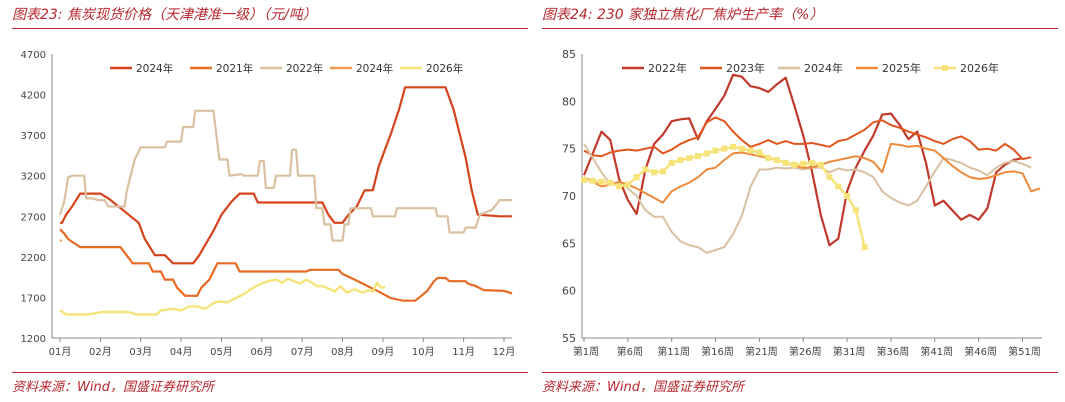 This screenshot has width=1065, height=402. I want to click on y-tick-label: 2700, so click(33, 217).